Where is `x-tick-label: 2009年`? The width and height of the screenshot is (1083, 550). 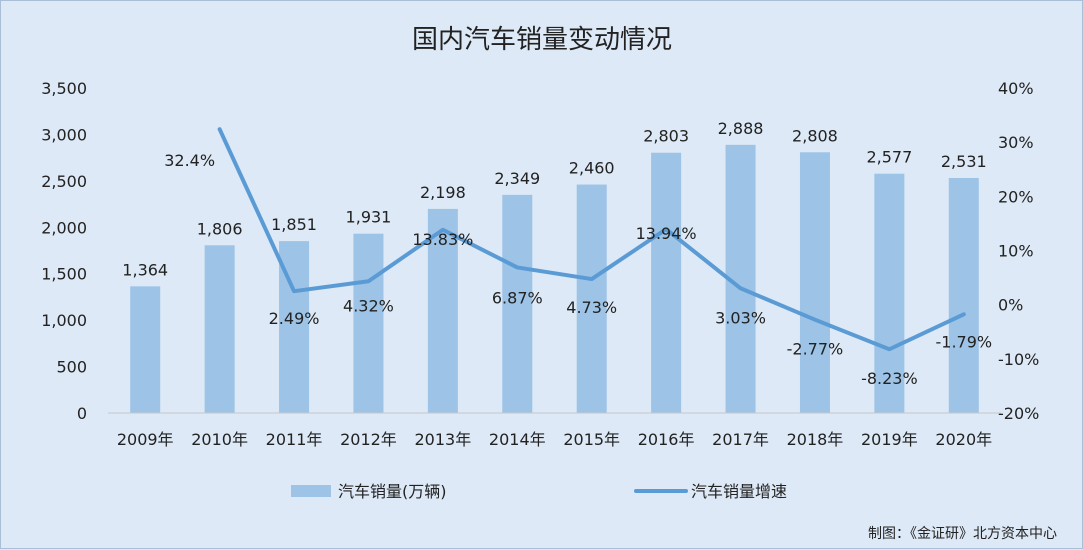
x-tick-label: 2009年 is located at coordinates (145, 439).